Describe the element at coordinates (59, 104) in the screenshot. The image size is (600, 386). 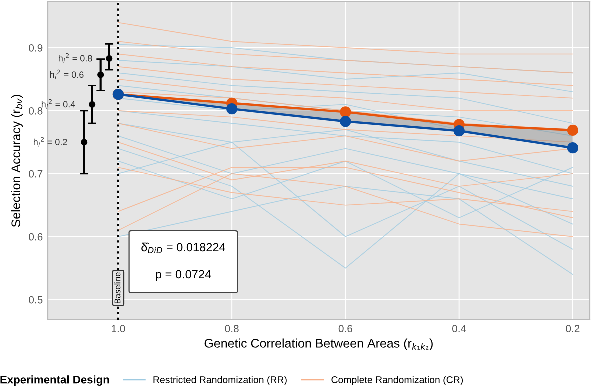
I see `annotation: h$_{i}$$^{2}$ = 0.4` at that location.